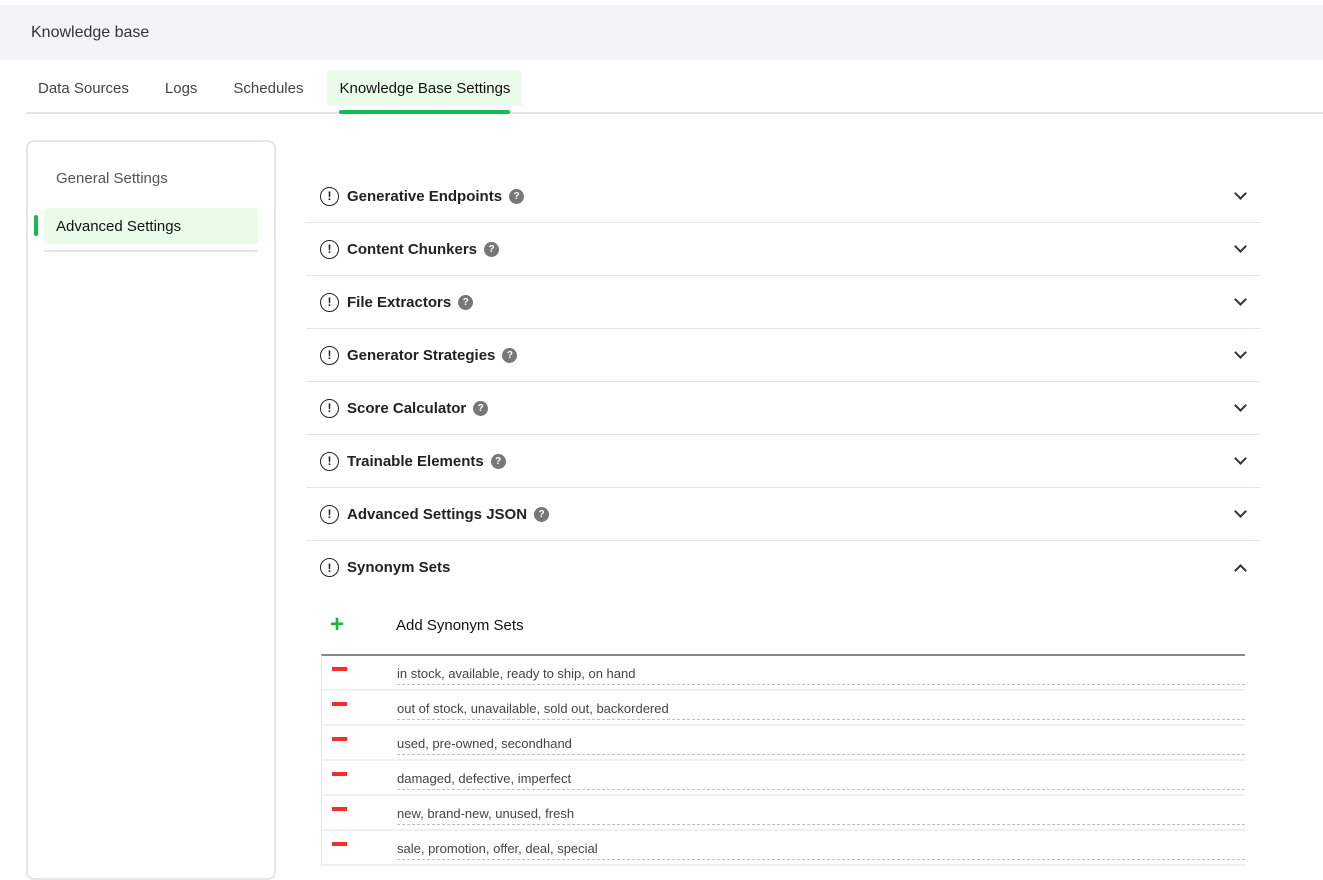  I want to click on plus-icon: +, so click(337, 624).